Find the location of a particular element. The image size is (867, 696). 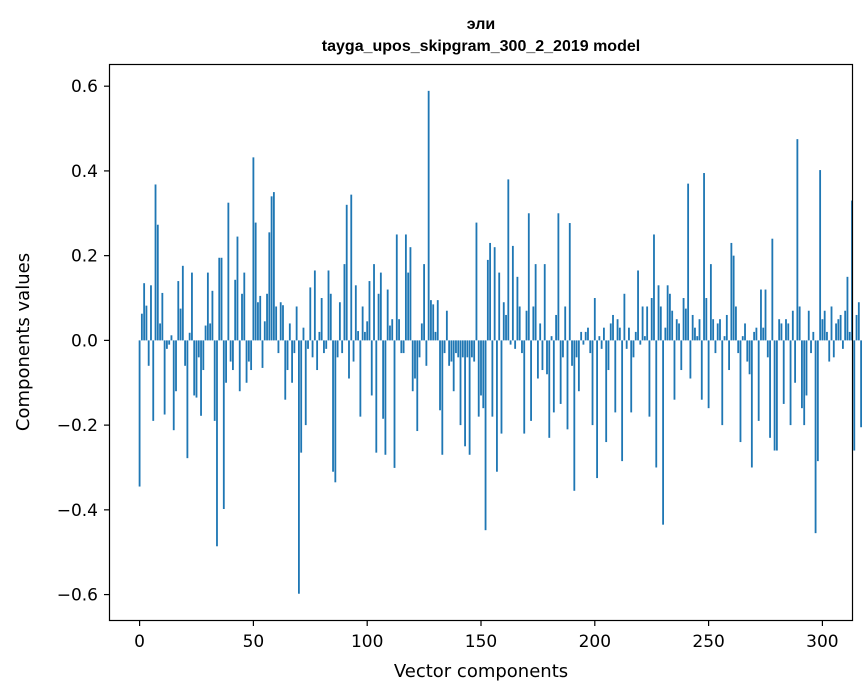

y-tick-label: 0.2 is located at coordinates (84, 257).